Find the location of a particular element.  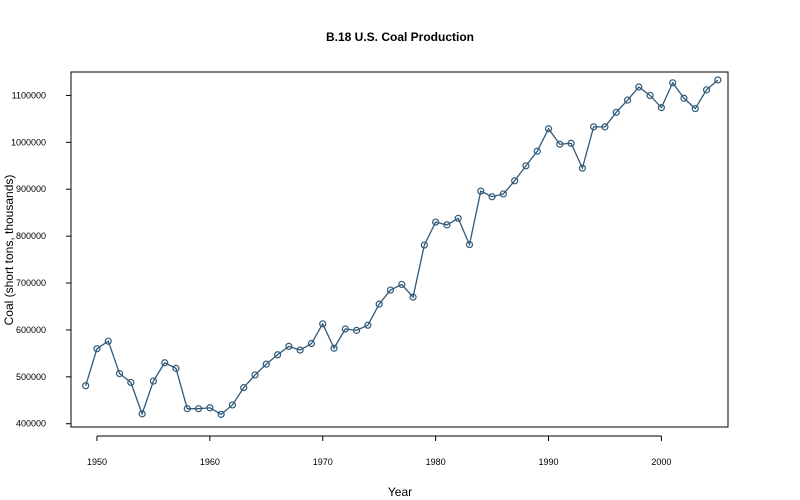

x-tick-label: 2000 is located at coordinates (661, 462).